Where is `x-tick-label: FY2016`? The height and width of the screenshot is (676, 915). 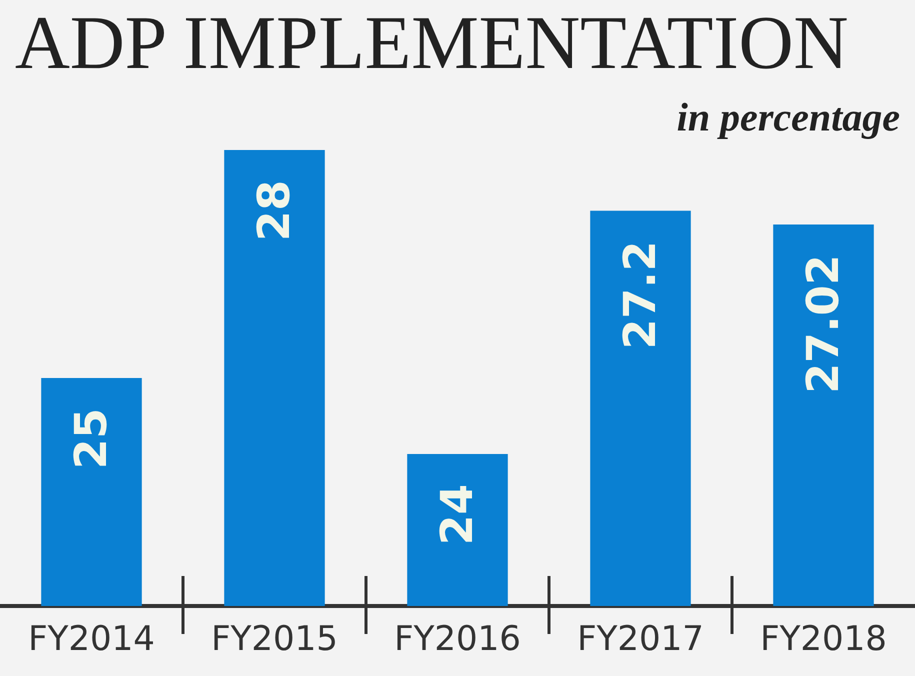
x-tick-label: FY2016 is located at coordinates (457, 639).